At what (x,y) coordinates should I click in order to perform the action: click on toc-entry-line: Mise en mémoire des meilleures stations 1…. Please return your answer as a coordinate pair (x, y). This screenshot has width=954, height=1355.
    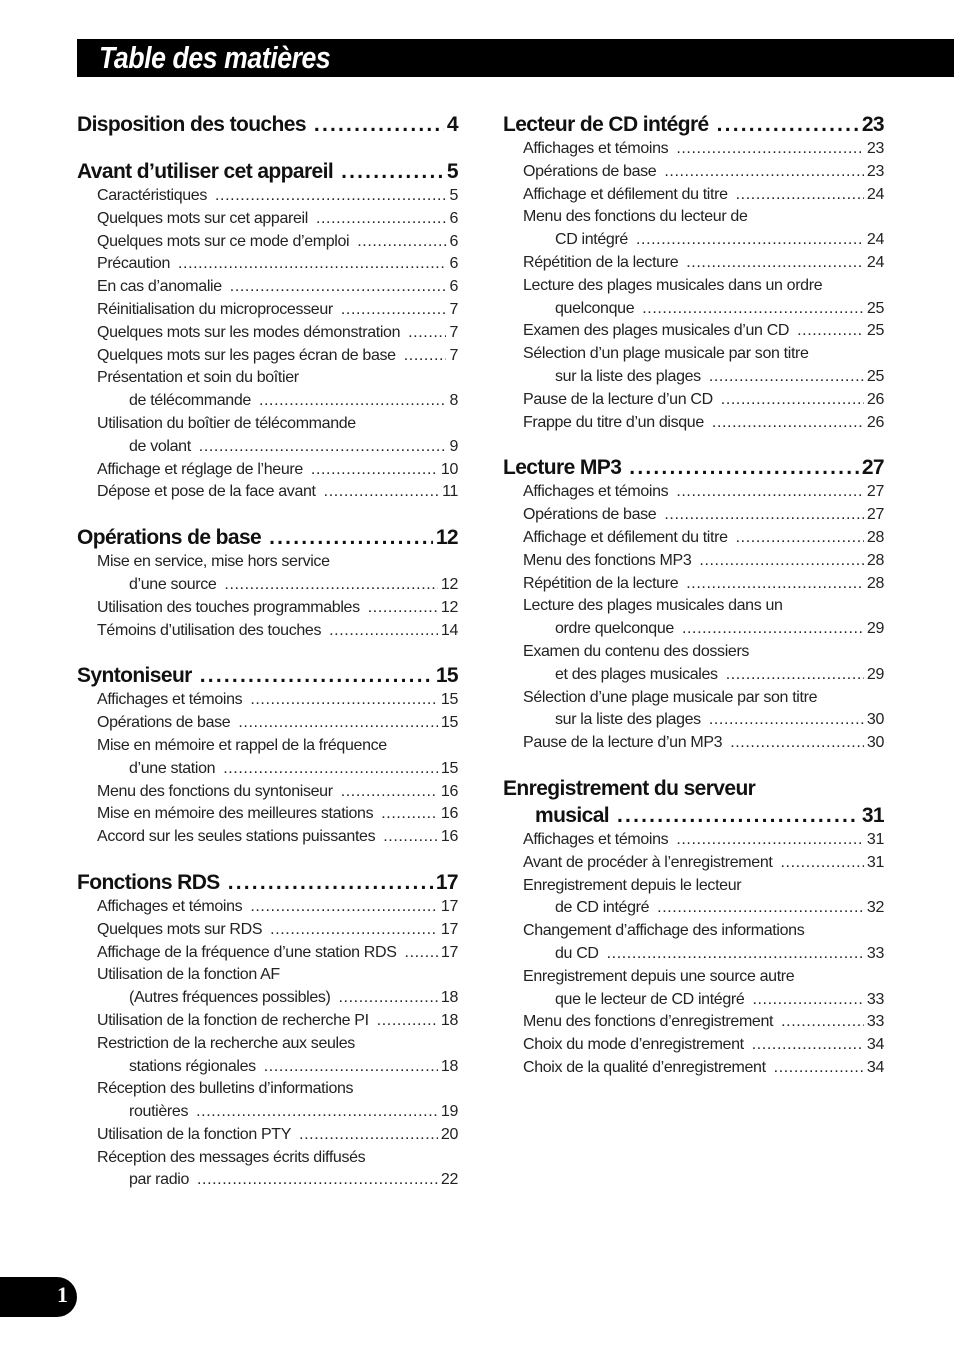
    Looking at the image, I should click on (267, 814).